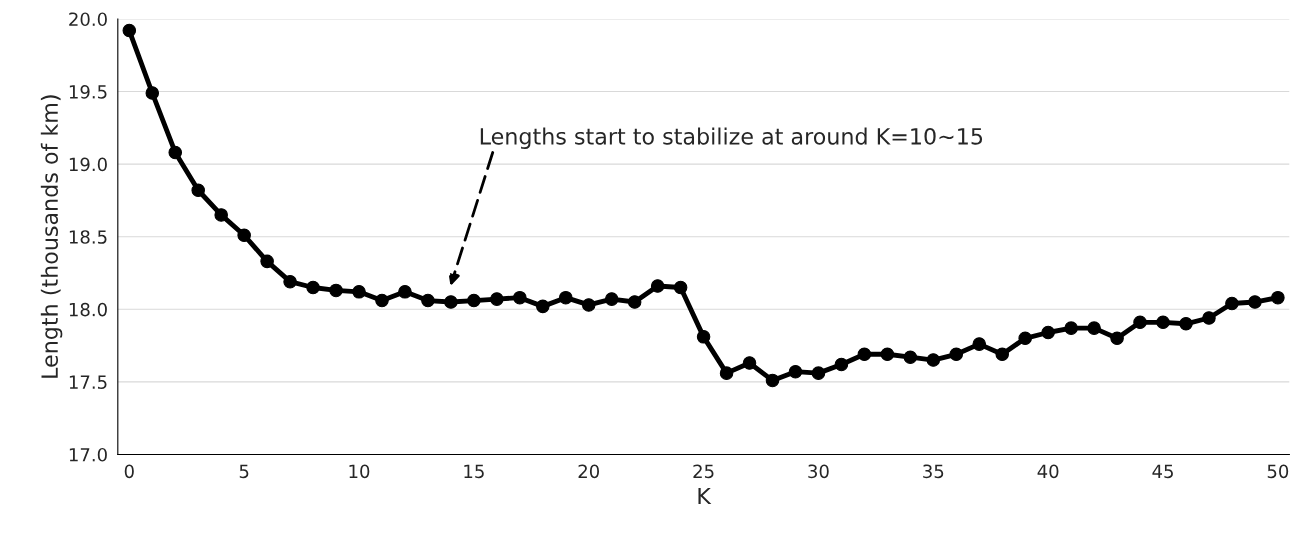 The image size is (1309, 541). Describe the element at coordinates (244, 471) in the screenshot. I see `x-tick-label: 5` at that location.